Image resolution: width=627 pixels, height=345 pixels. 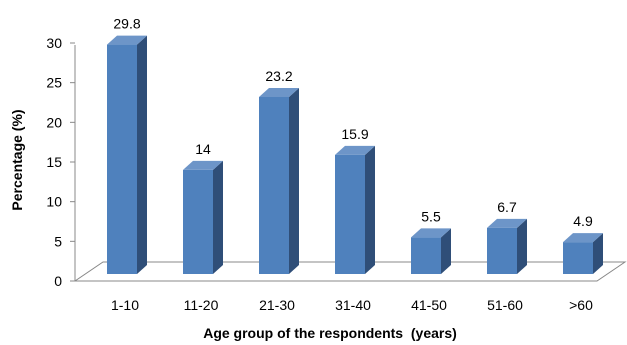 I want to click on data-label: 5.5, so click(x=431, y=216).